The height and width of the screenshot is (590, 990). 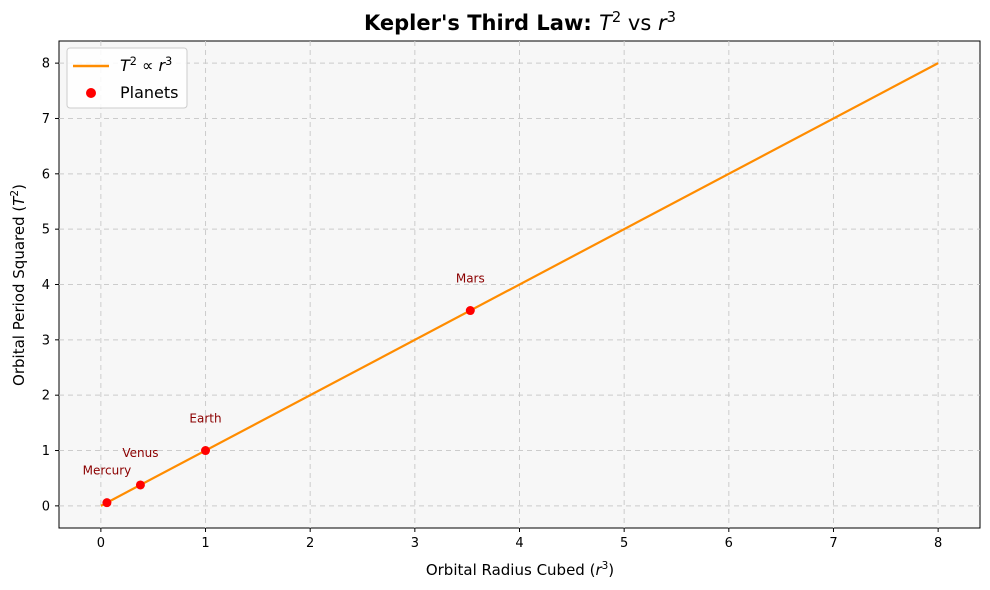 I want to click on planet-point-venus, so click(x=140, y=485).